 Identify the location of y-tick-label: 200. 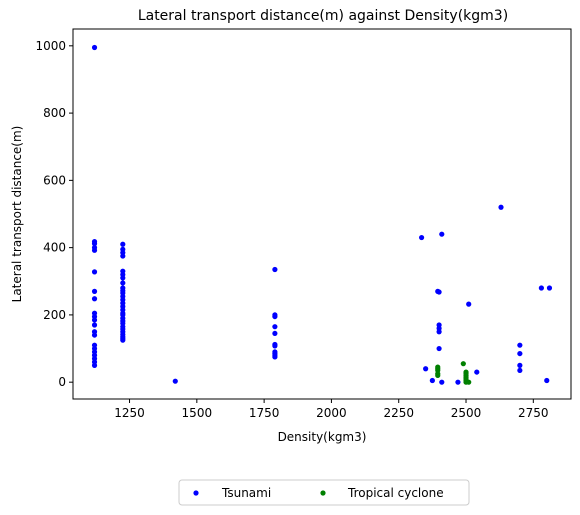
(54, 315).